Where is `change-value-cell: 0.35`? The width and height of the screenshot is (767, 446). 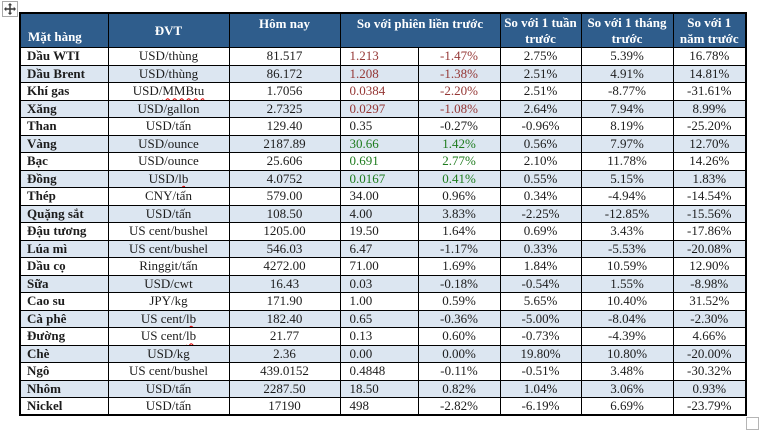 change-value-cell: 0.35 is located at coordinates (379, 126).